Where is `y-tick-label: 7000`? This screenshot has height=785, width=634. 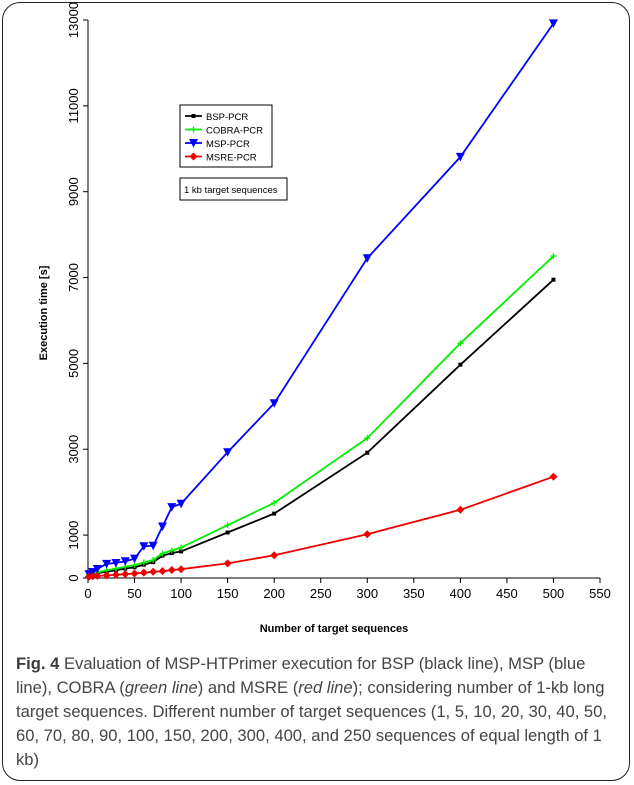
y-tick-label: 7000 is located at coordinates (73, 277).